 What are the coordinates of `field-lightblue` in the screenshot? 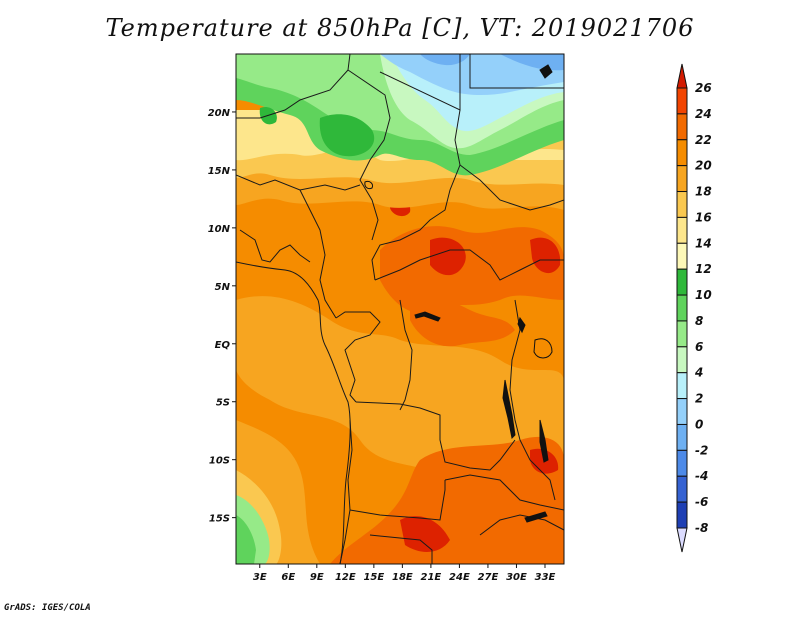 It's located at (472, 74).